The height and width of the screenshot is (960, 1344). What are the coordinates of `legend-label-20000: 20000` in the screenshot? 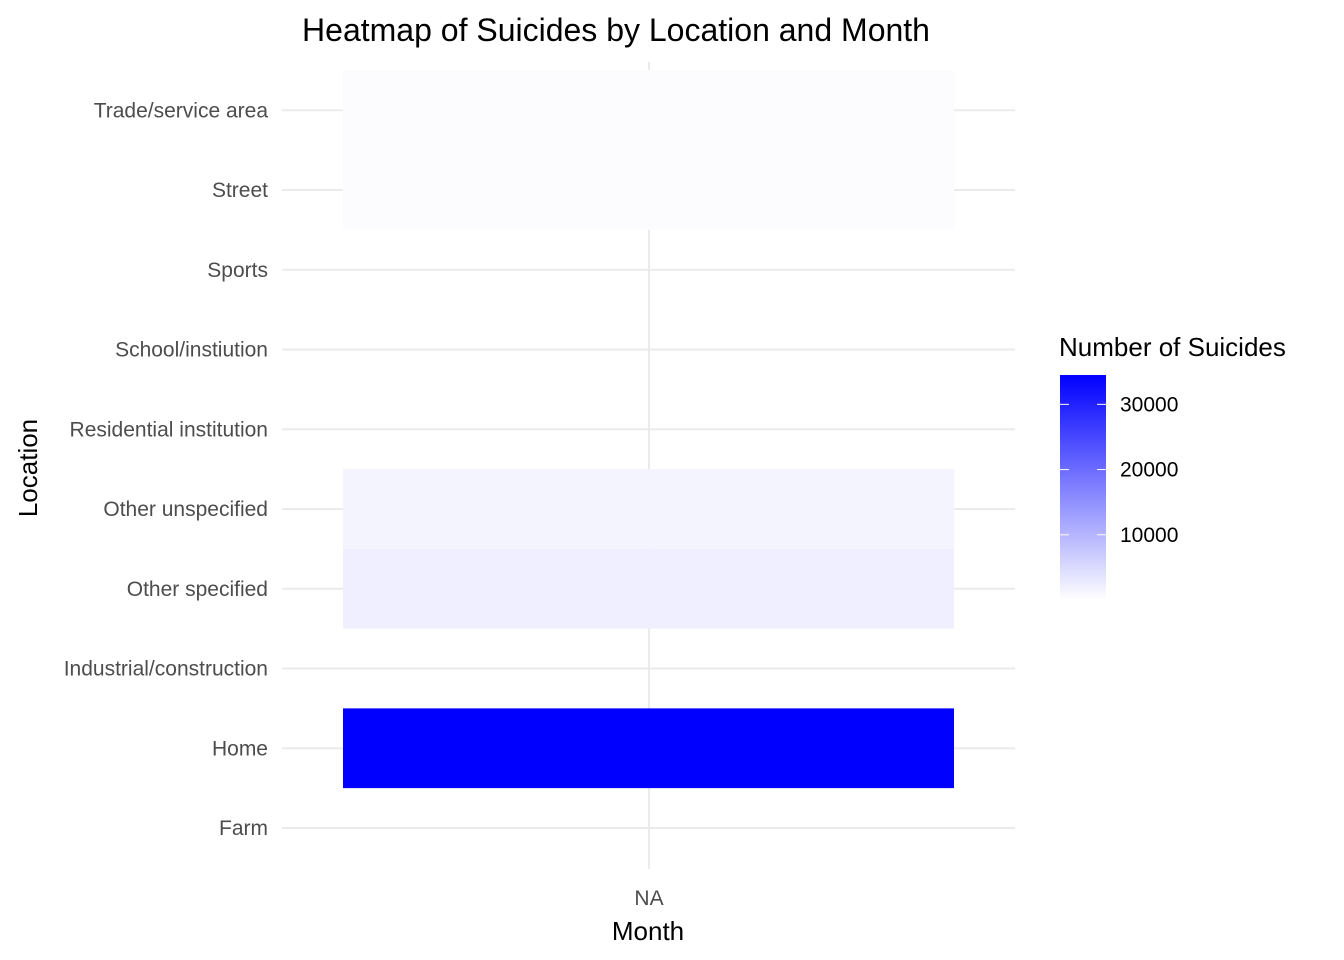 It's located at (1149, 470).